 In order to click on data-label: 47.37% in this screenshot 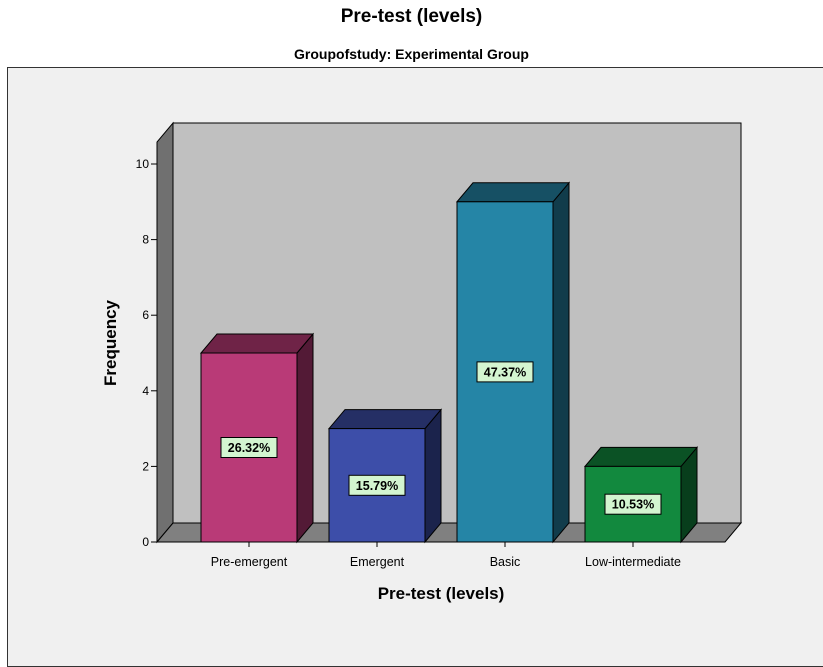, I will do `click(505, 372)`.